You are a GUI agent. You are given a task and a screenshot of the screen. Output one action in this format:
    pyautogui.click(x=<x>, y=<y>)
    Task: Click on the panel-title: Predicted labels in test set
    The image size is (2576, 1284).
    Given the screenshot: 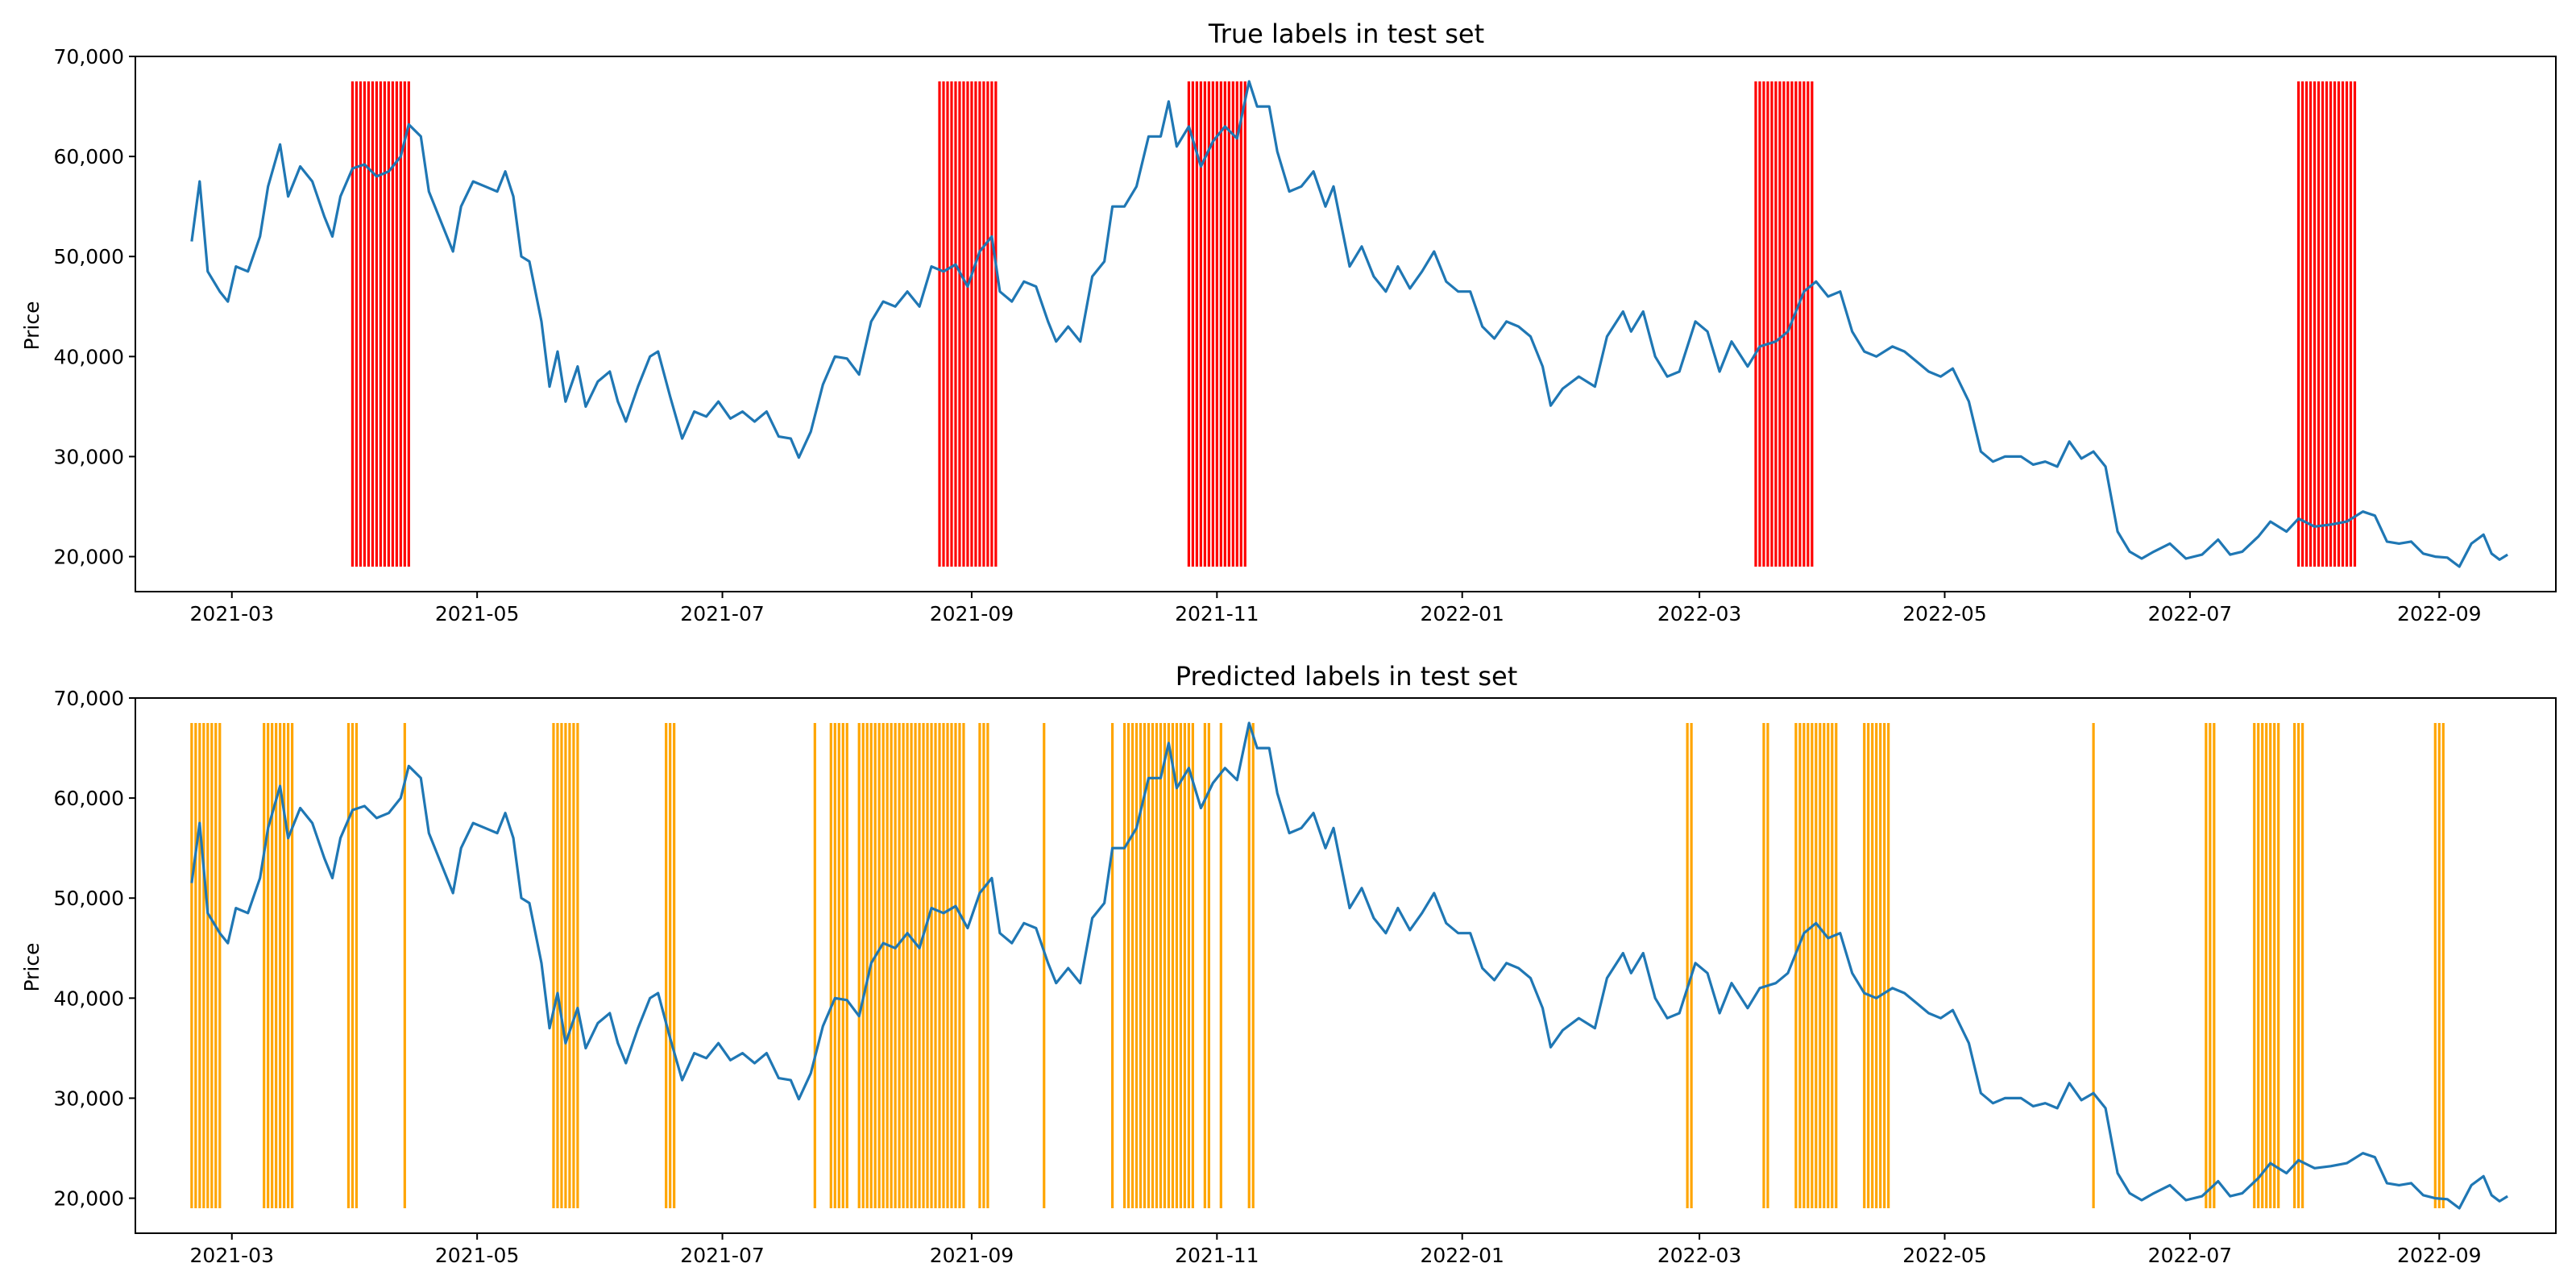 What is the action you would take?
    pyautogui.click(x=1347, y=676)
    